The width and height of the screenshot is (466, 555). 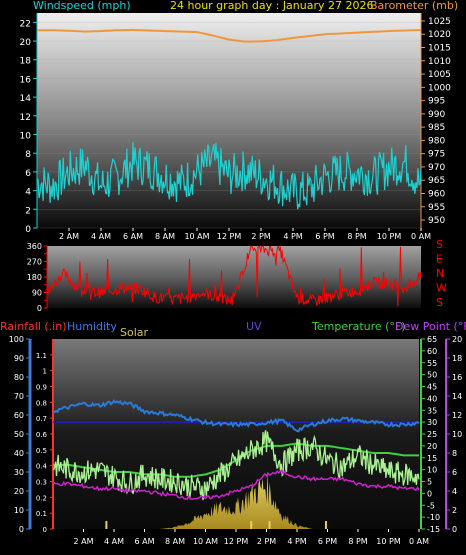 I want to click on barometer-tick-label: 995, so click(x=436, y=102).